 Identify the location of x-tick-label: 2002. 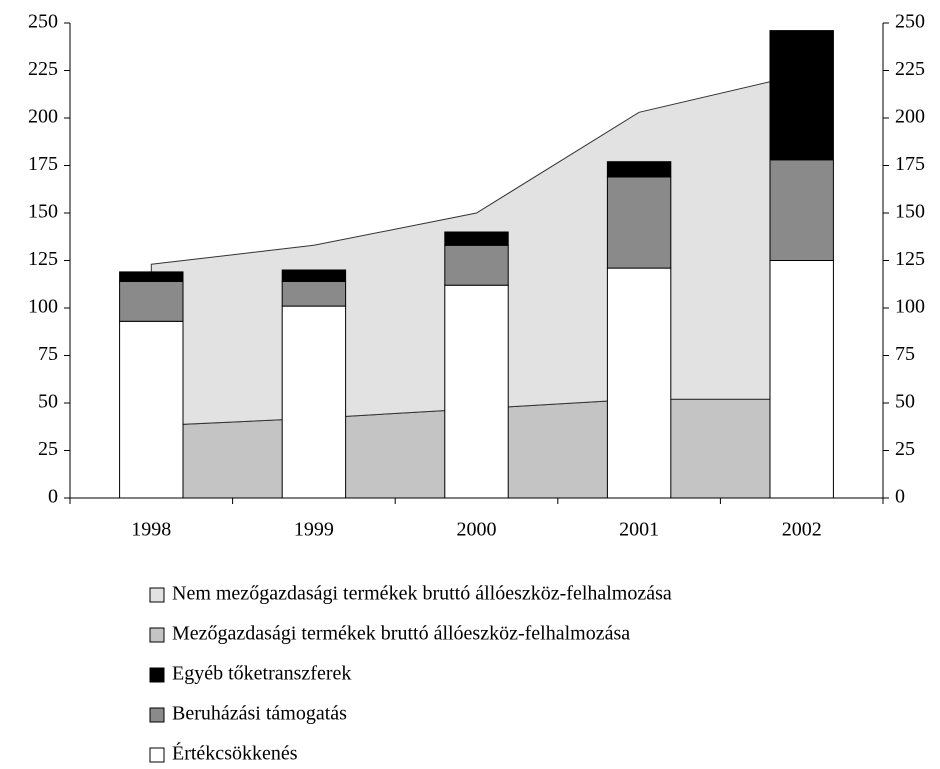
(802, 530).